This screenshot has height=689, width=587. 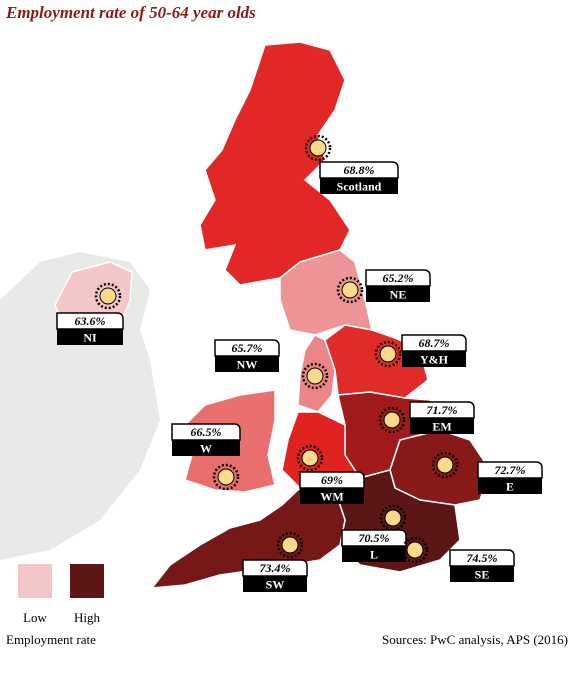 I want to click on region-label: 63.6% NI, so click(x=90, y=313).